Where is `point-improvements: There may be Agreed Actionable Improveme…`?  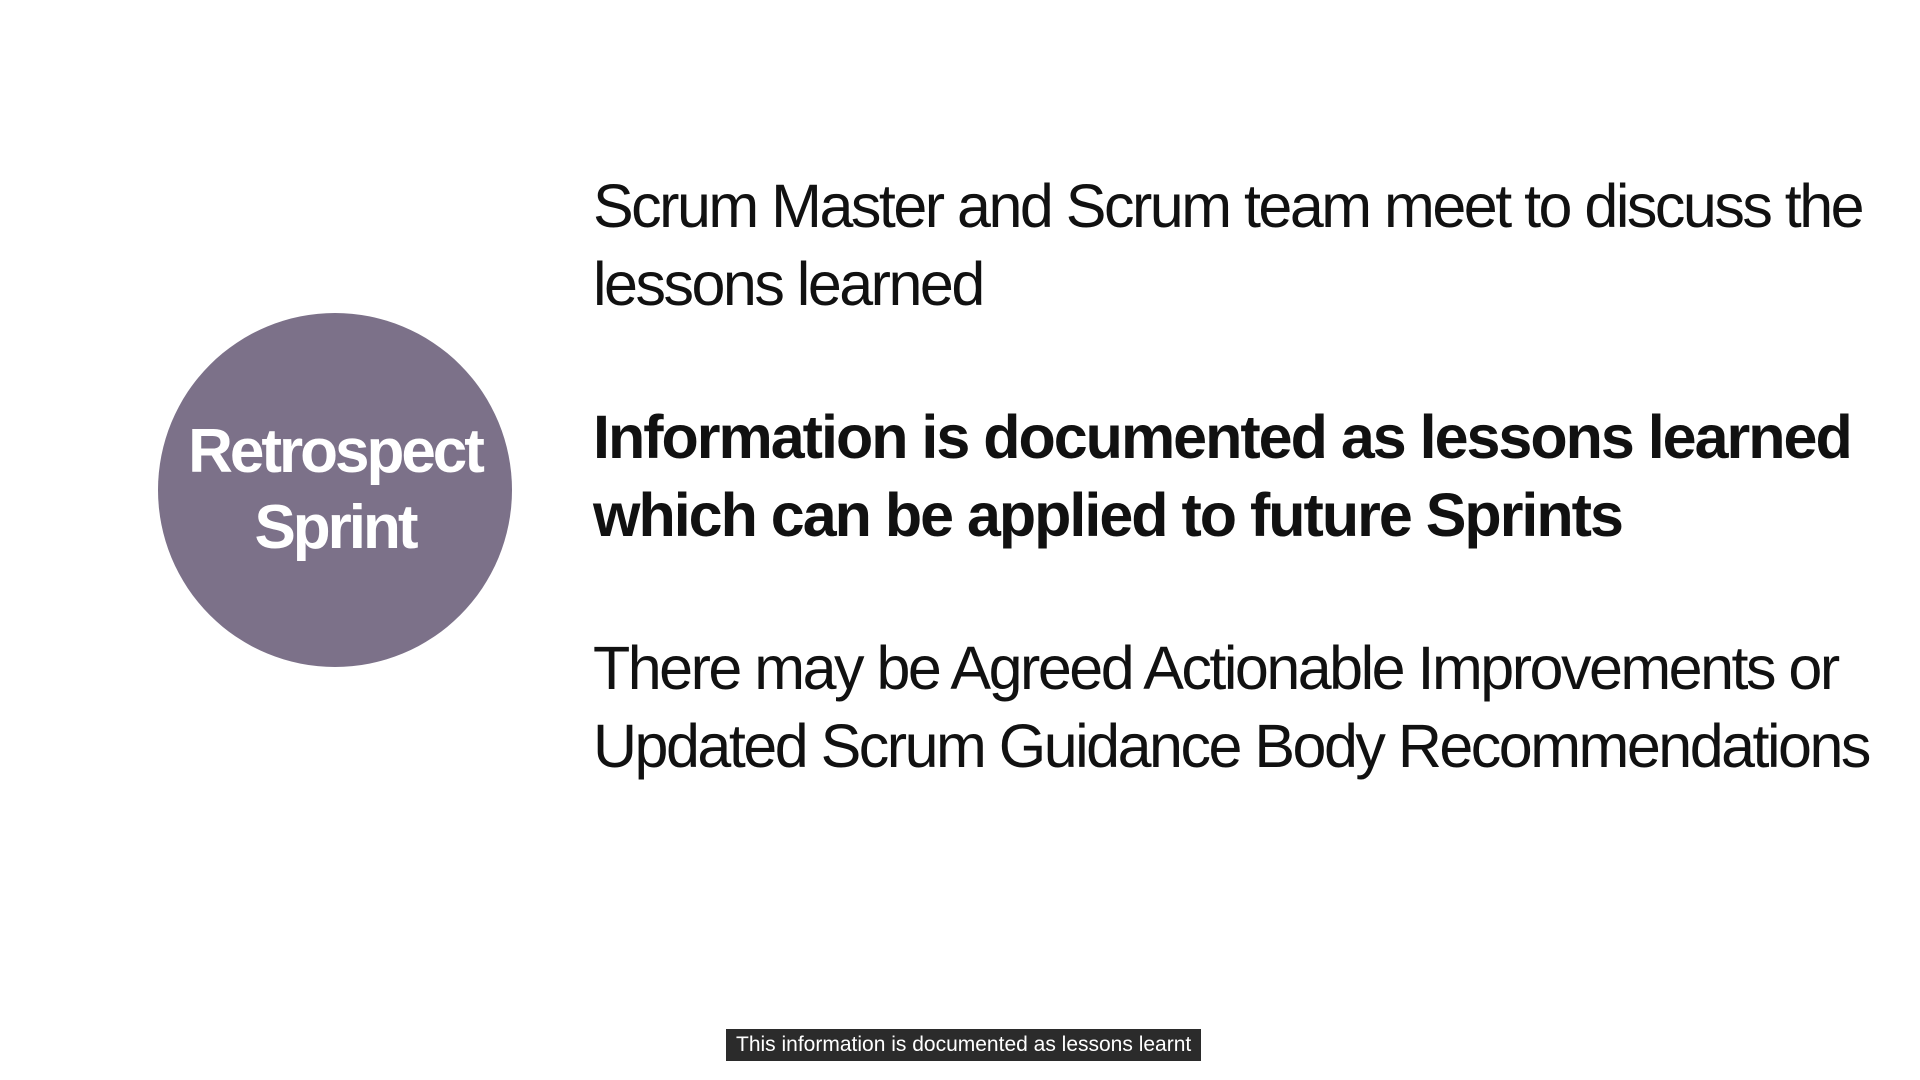 point-improvements: There may be Agreed Actionable Improveme… is located at coordinates (1232, 707).